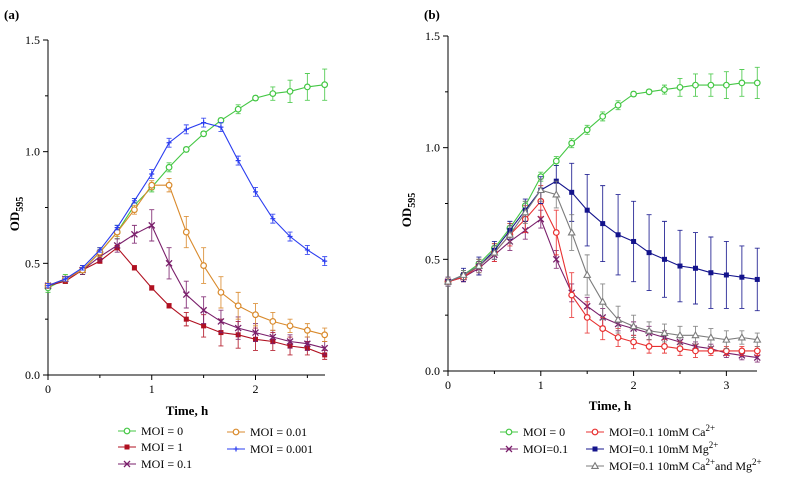  Describe the element at coordinates (281, 449) in the screenshot. I see `legend-label: MOI = 0.001` at that location.